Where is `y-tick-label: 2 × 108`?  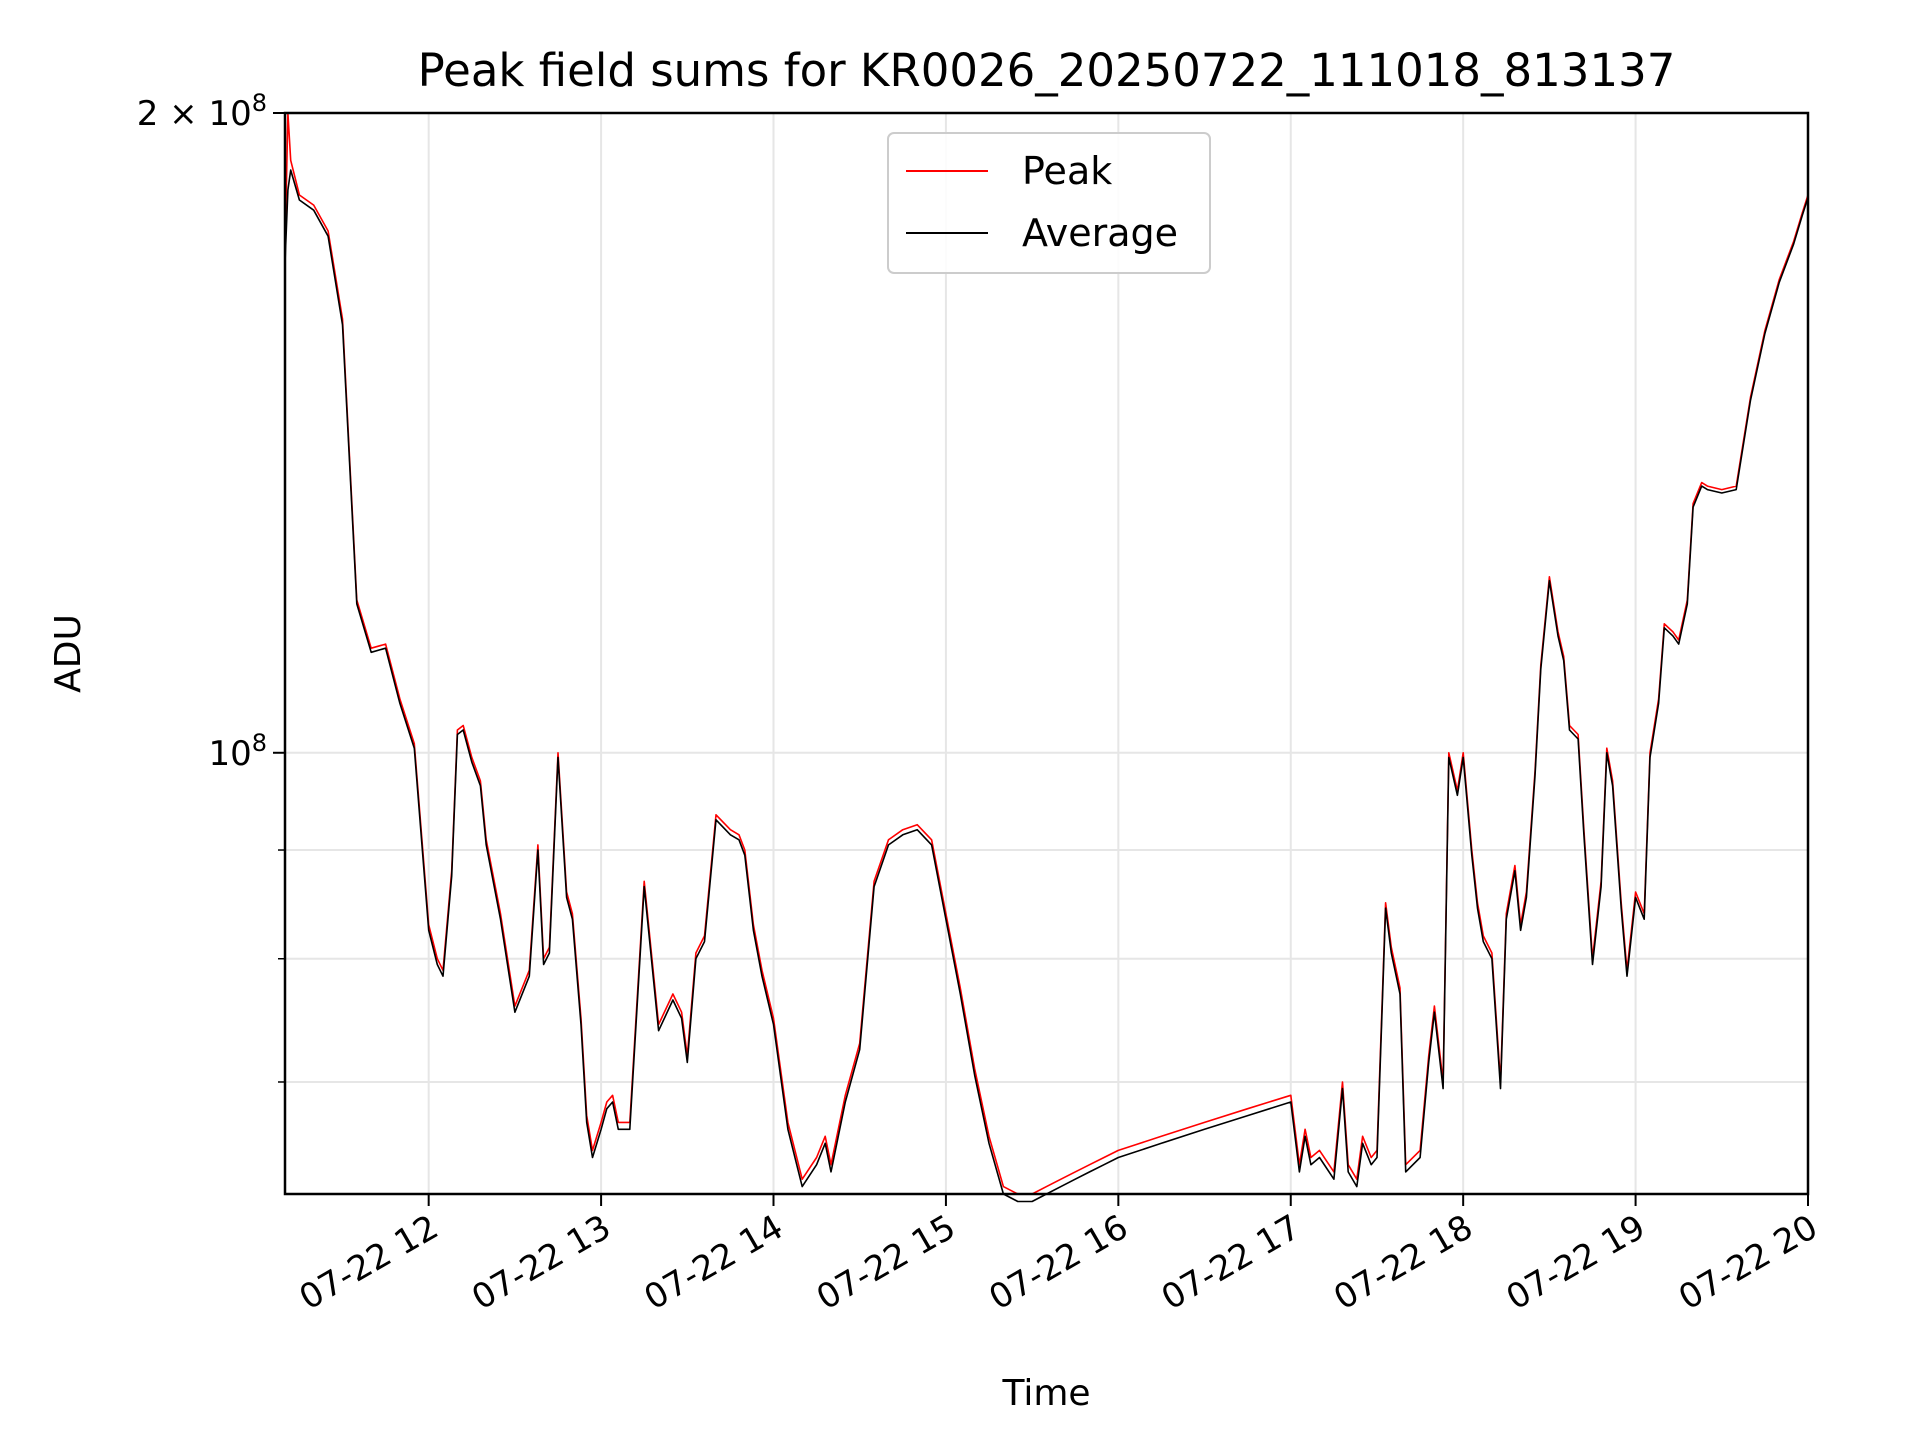
y-tick-label: 2 × 108 is located at coordinates (202, 111).